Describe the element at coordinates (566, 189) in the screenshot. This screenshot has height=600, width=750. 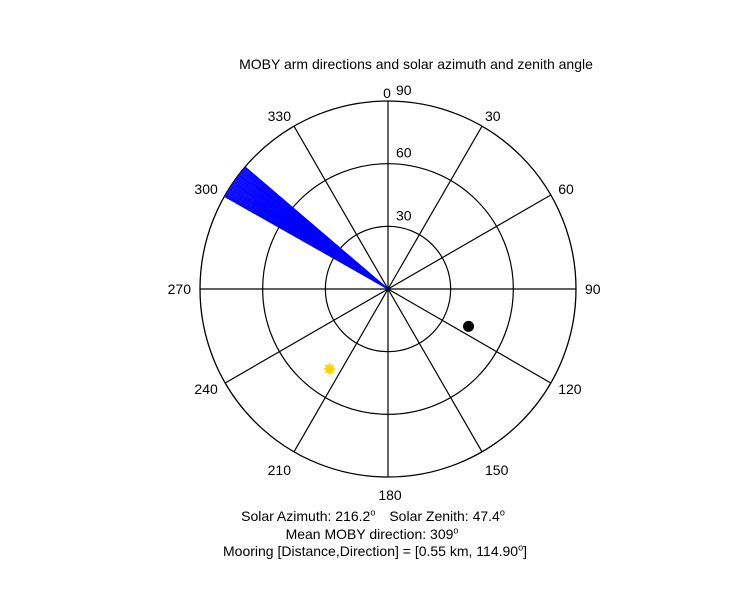
I see `angle-tick-label: 60` at that location.